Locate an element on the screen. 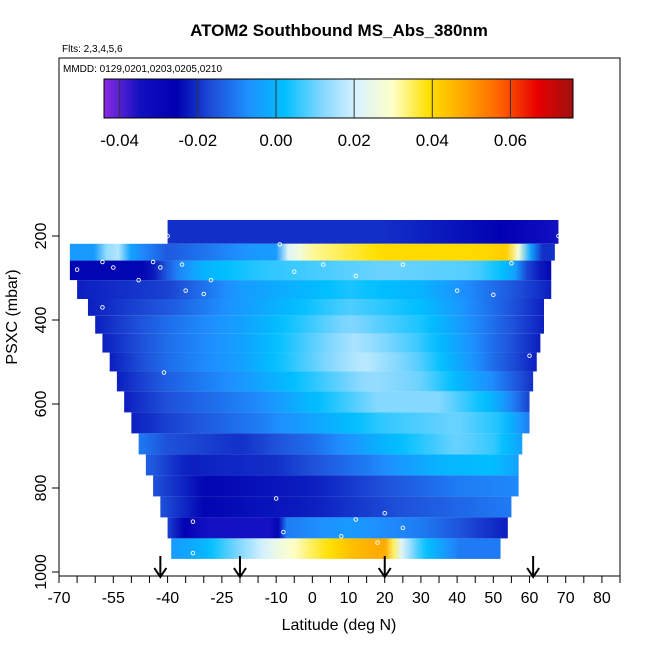 Image resolution: width=650 pixels, height=655 pixels. x-axis-label: Latitude (deg N) is located at coordinates (339, 625).